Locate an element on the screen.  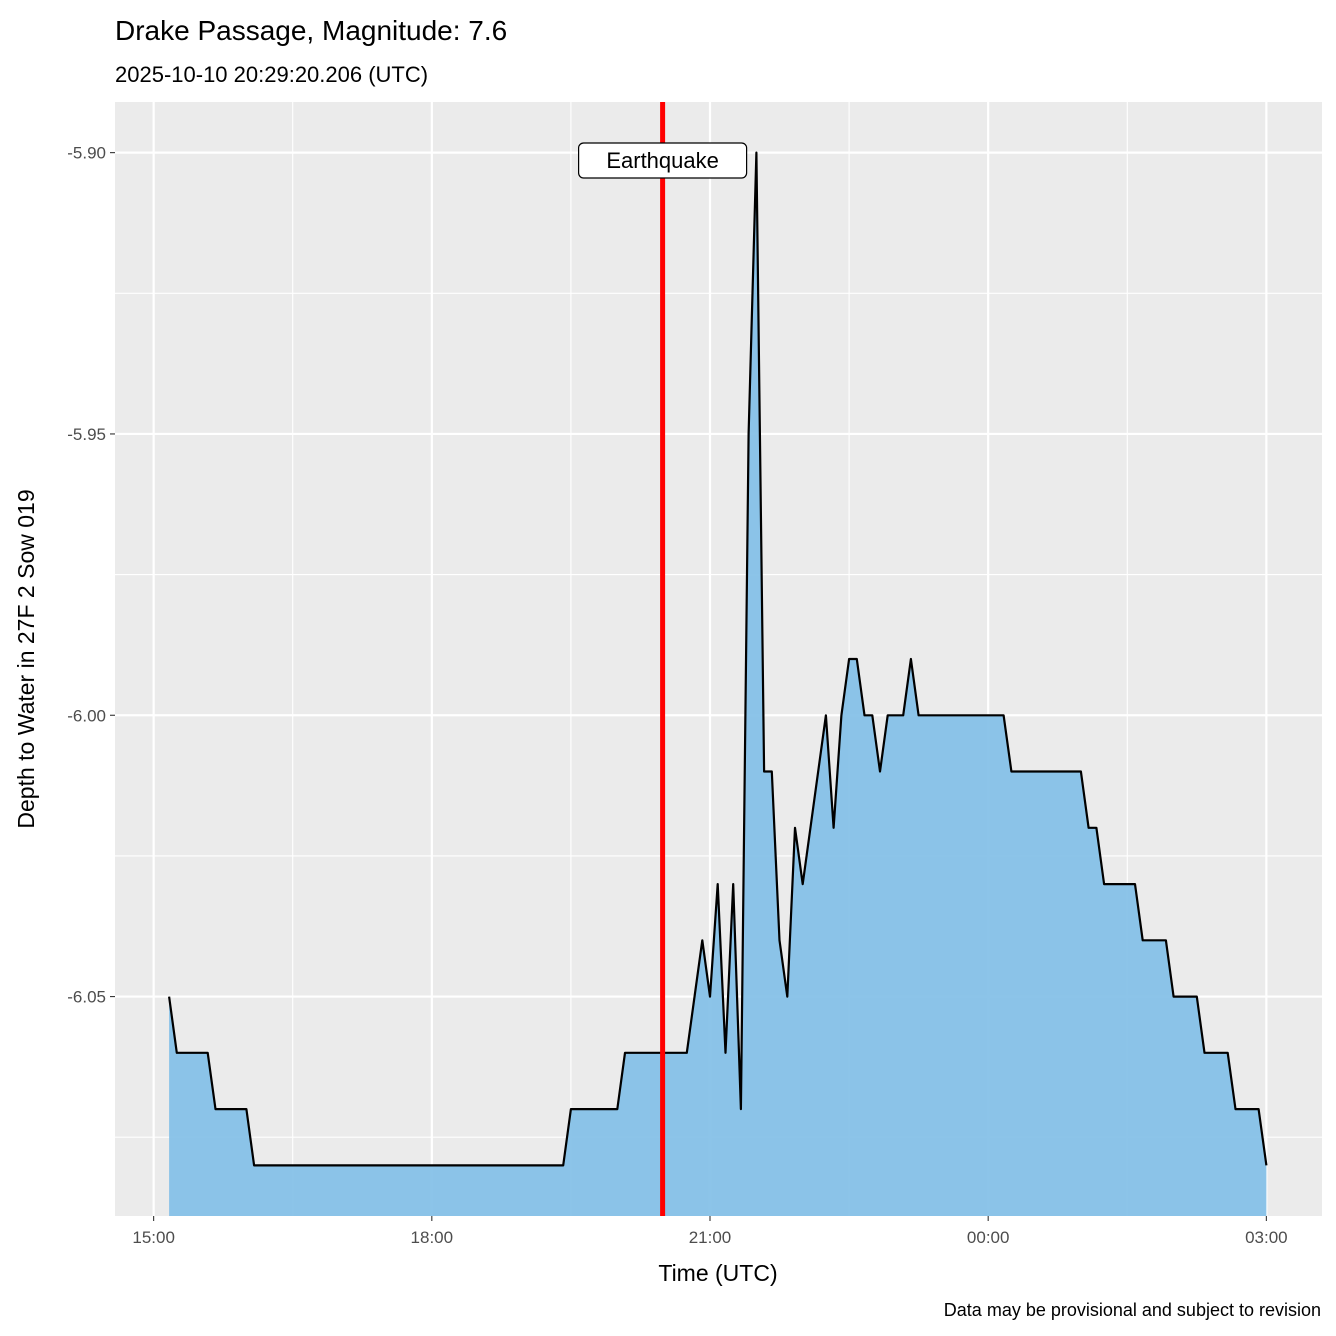
chart-subtitle: 2025-10-10 20:29:20.206 (UTC) is located at coordinates (271, 74).